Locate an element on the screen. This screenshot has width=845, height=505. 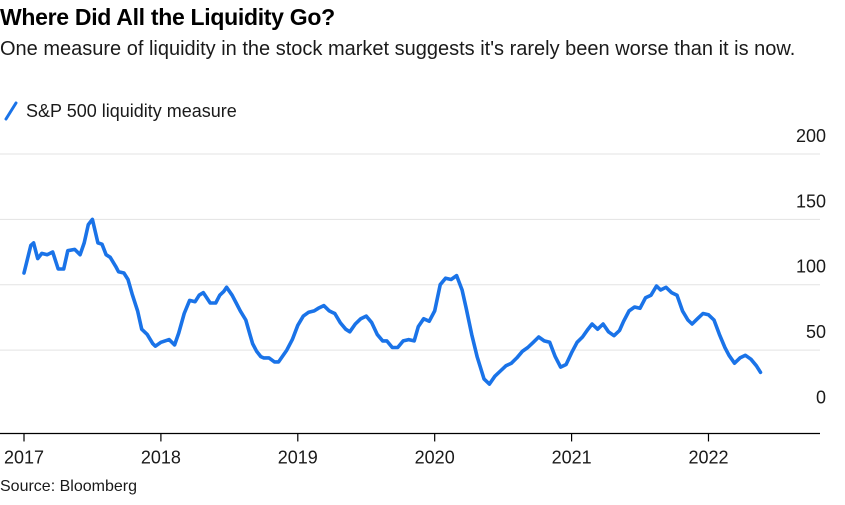
legend: S&P 500 liquidity measure is located at coordinates (120, 111).